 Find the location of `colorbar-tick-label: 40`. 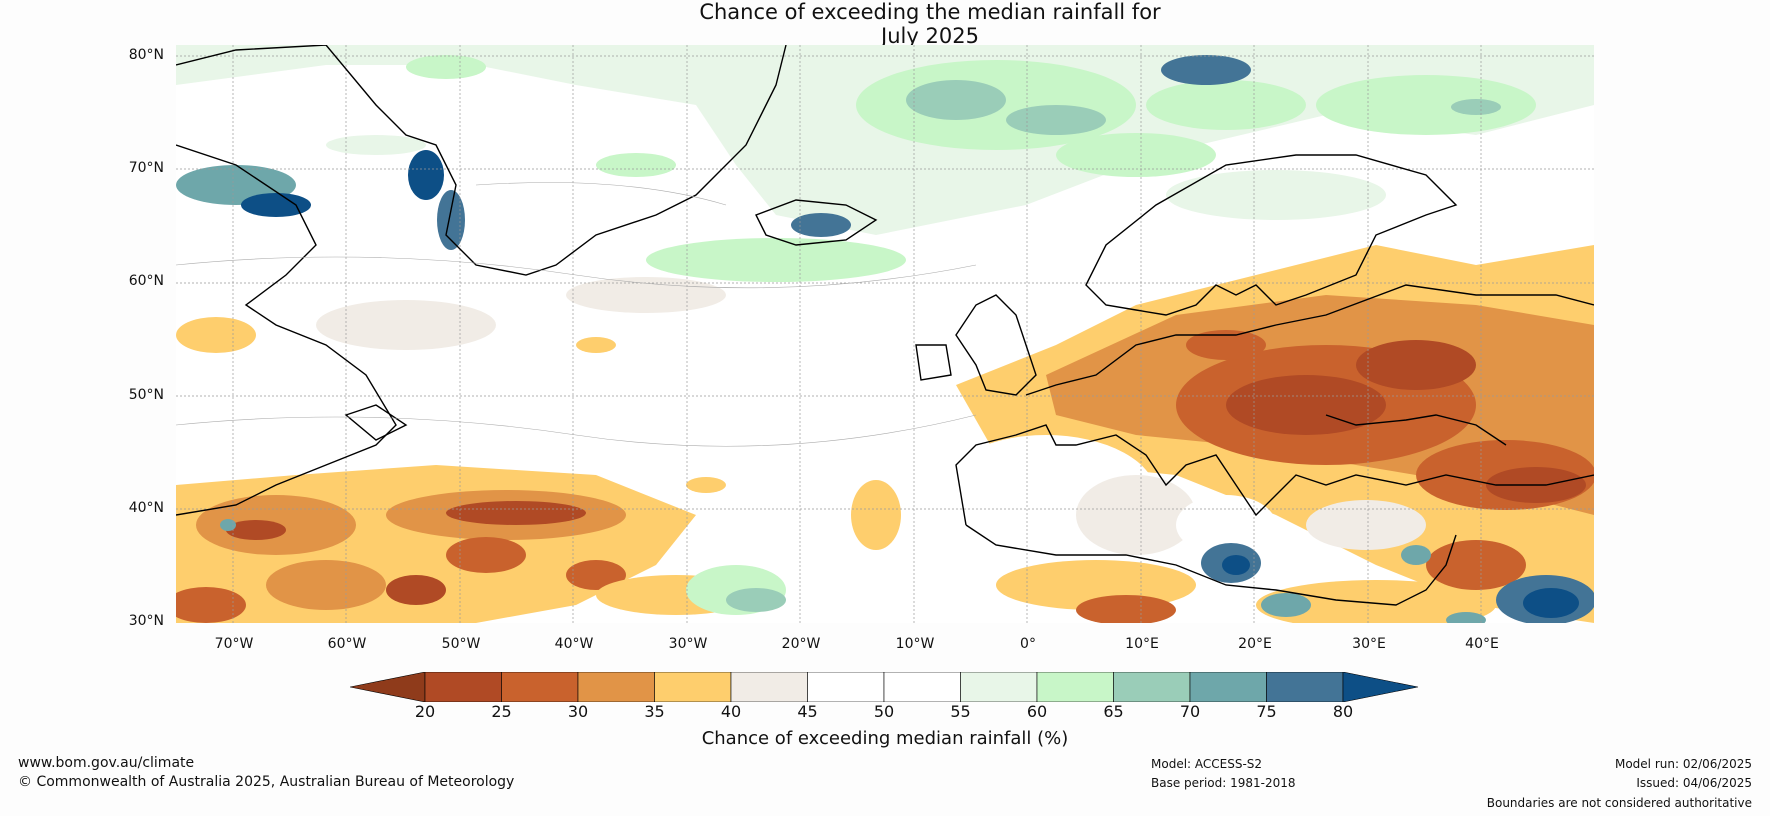

colorbar-tick-label: 40 is located at coordinates (731, 711).